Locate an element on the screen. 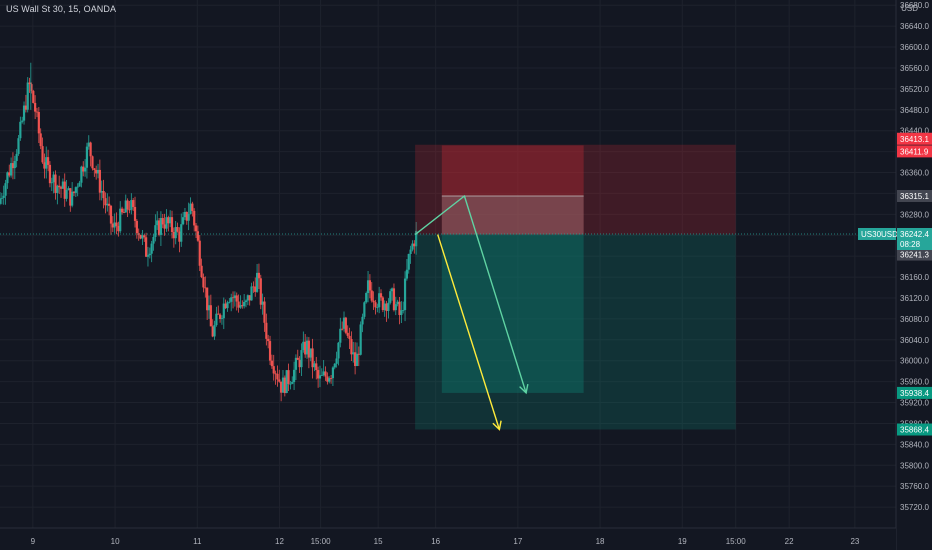 Image resolution: width=932 pixels, height=550 pixels. time-axis: 9 10 11 12 15:00 15 16 17 18 19 15:00 22 23 is located at coordinates (448, 538).